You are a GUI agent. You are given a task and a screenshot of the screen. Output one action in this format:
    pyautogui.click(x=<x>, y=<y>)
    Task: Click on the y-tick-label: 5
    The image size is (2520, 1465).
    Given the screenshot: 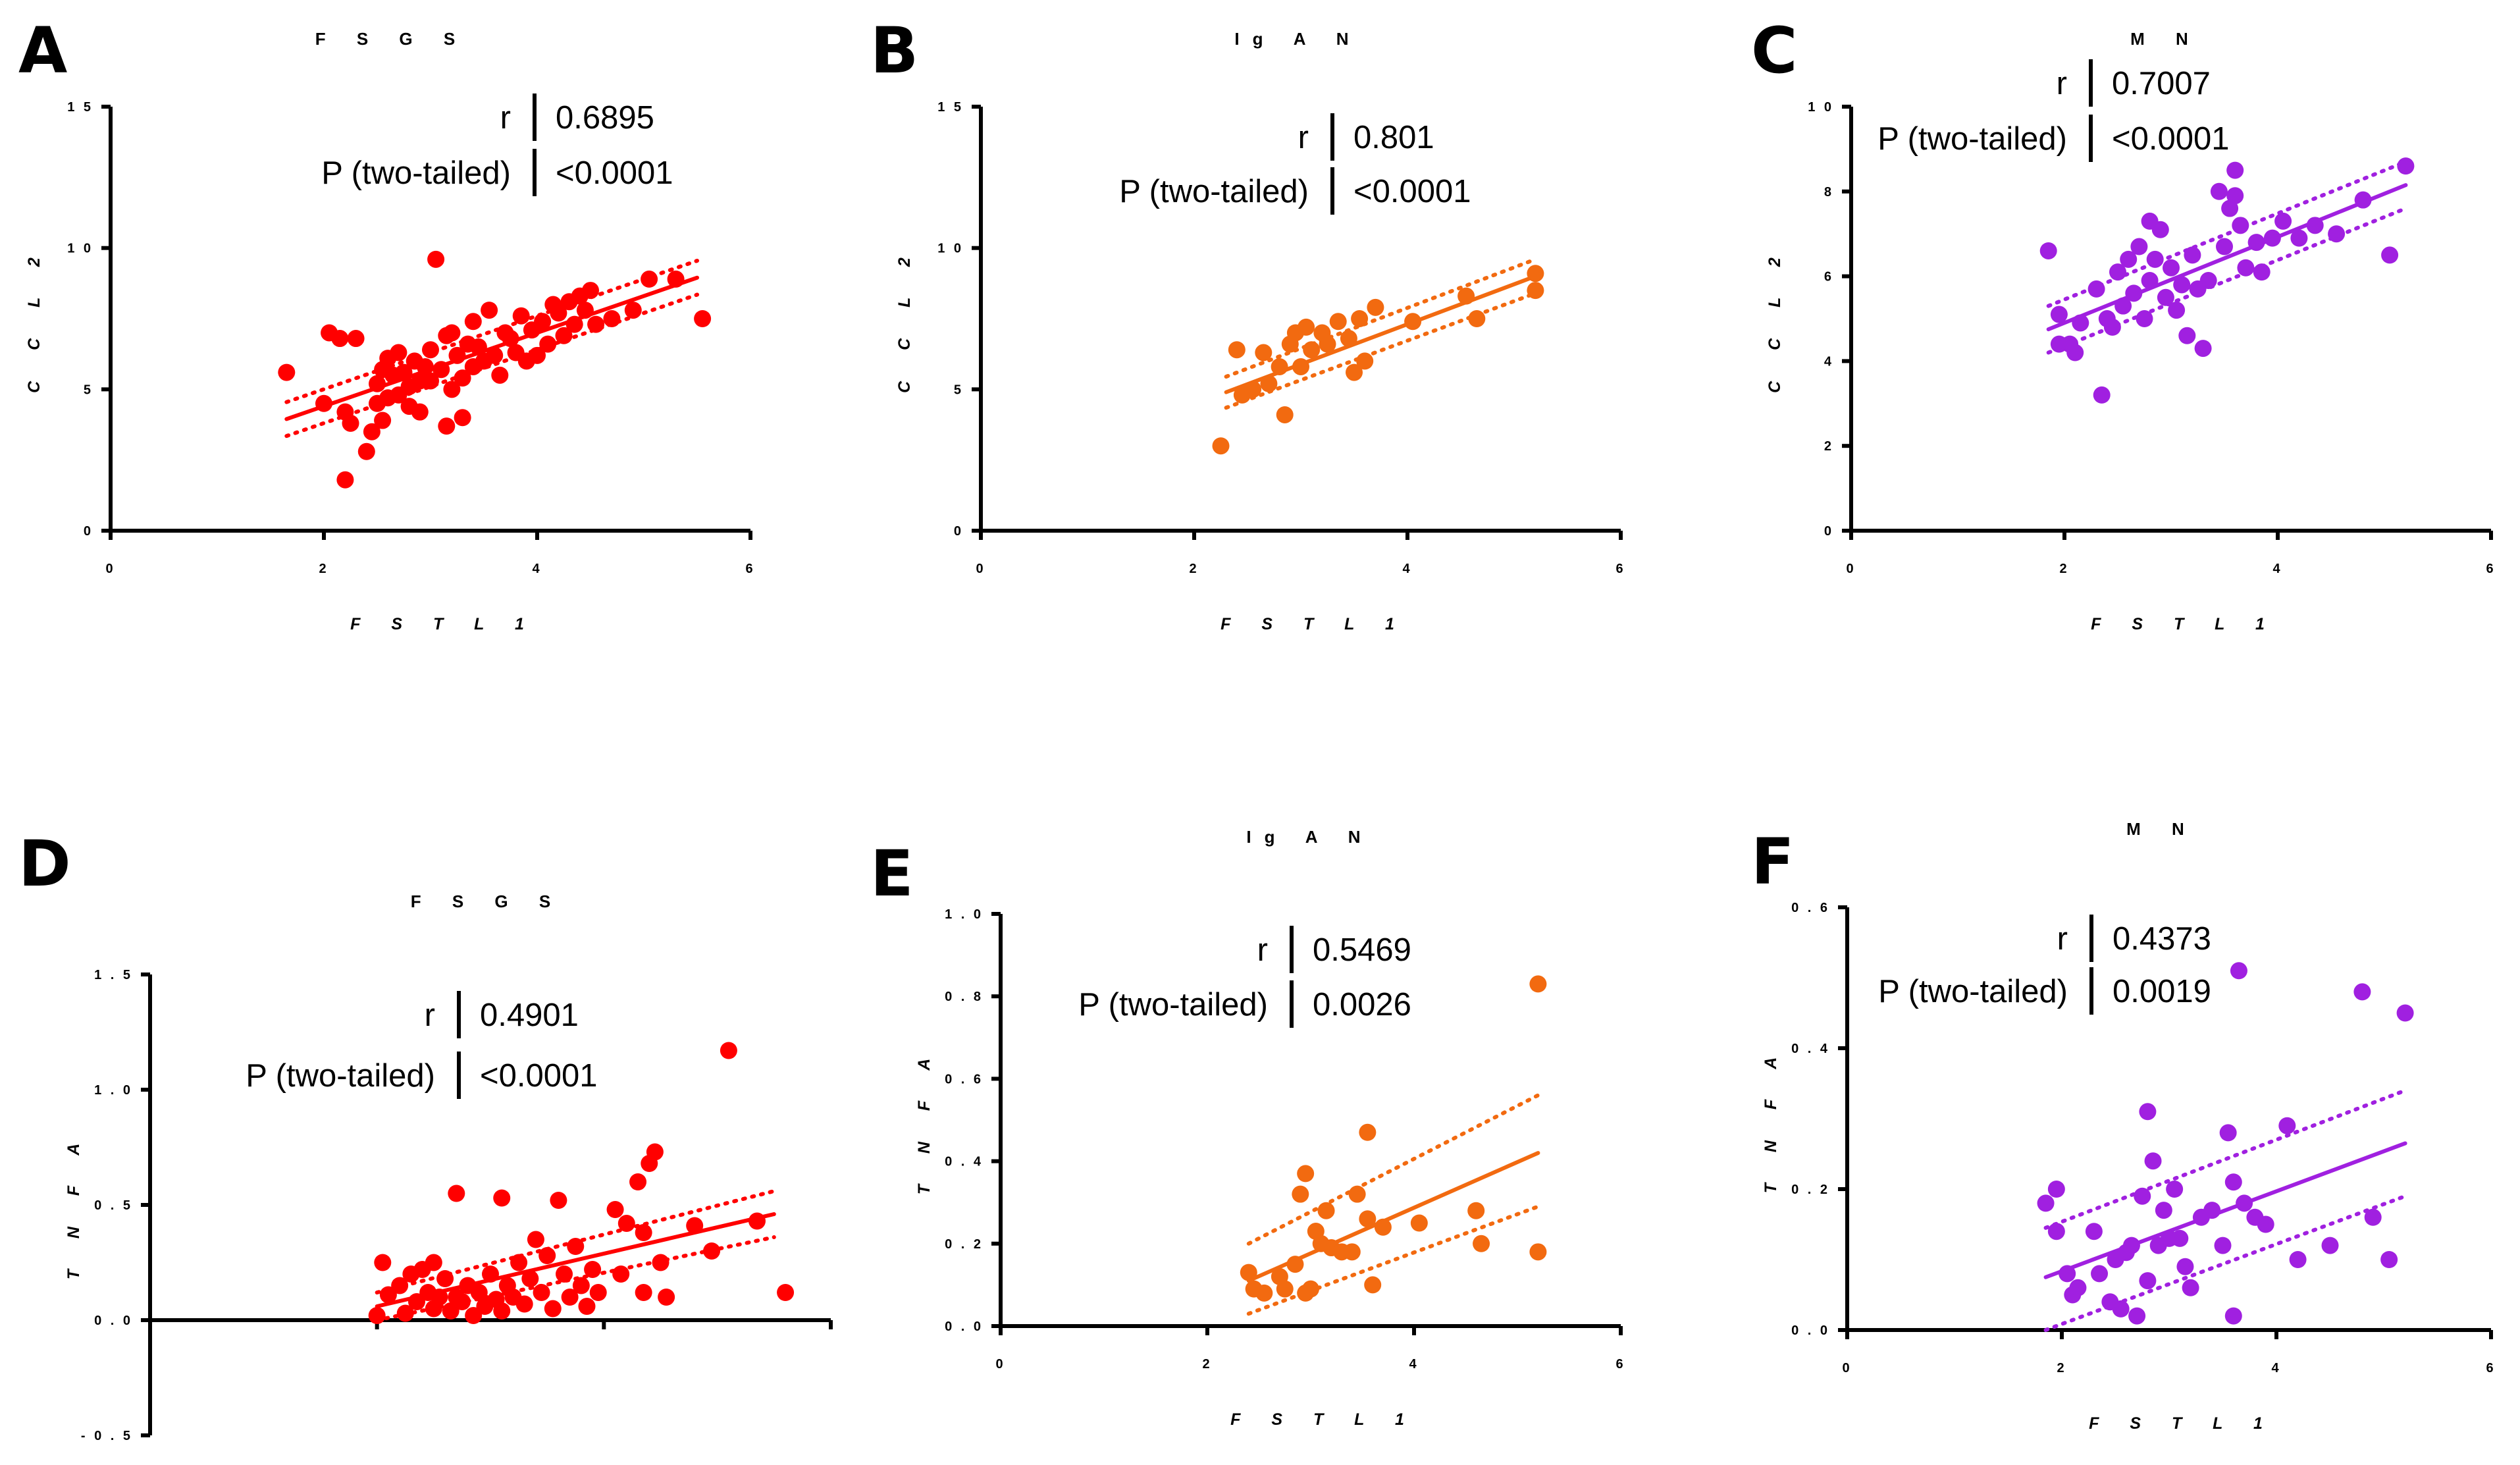 What is the action you would take?
    pyautogui.click(x=959, y=390)
    